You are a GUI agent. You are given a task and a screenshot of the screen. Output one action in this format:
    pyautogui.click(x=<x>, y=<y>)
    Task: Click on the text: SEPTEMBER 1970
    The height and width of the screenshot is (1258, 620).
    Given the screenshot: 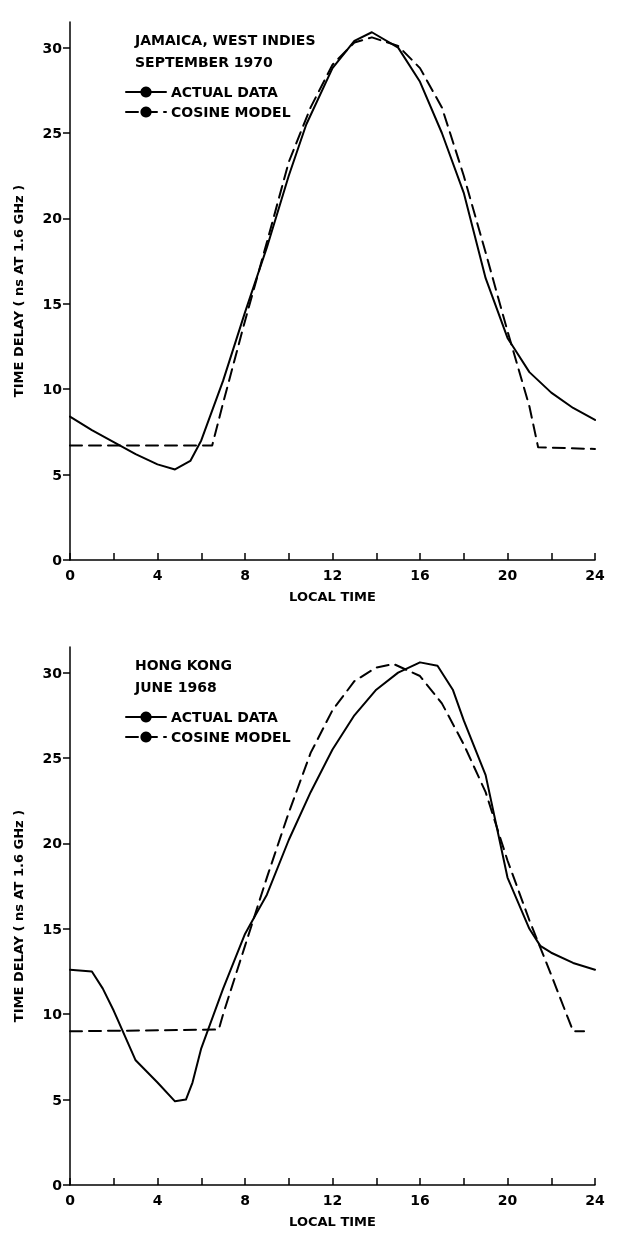 What is the action you would take?
    pyautogui.click(x=204, y=62)
    